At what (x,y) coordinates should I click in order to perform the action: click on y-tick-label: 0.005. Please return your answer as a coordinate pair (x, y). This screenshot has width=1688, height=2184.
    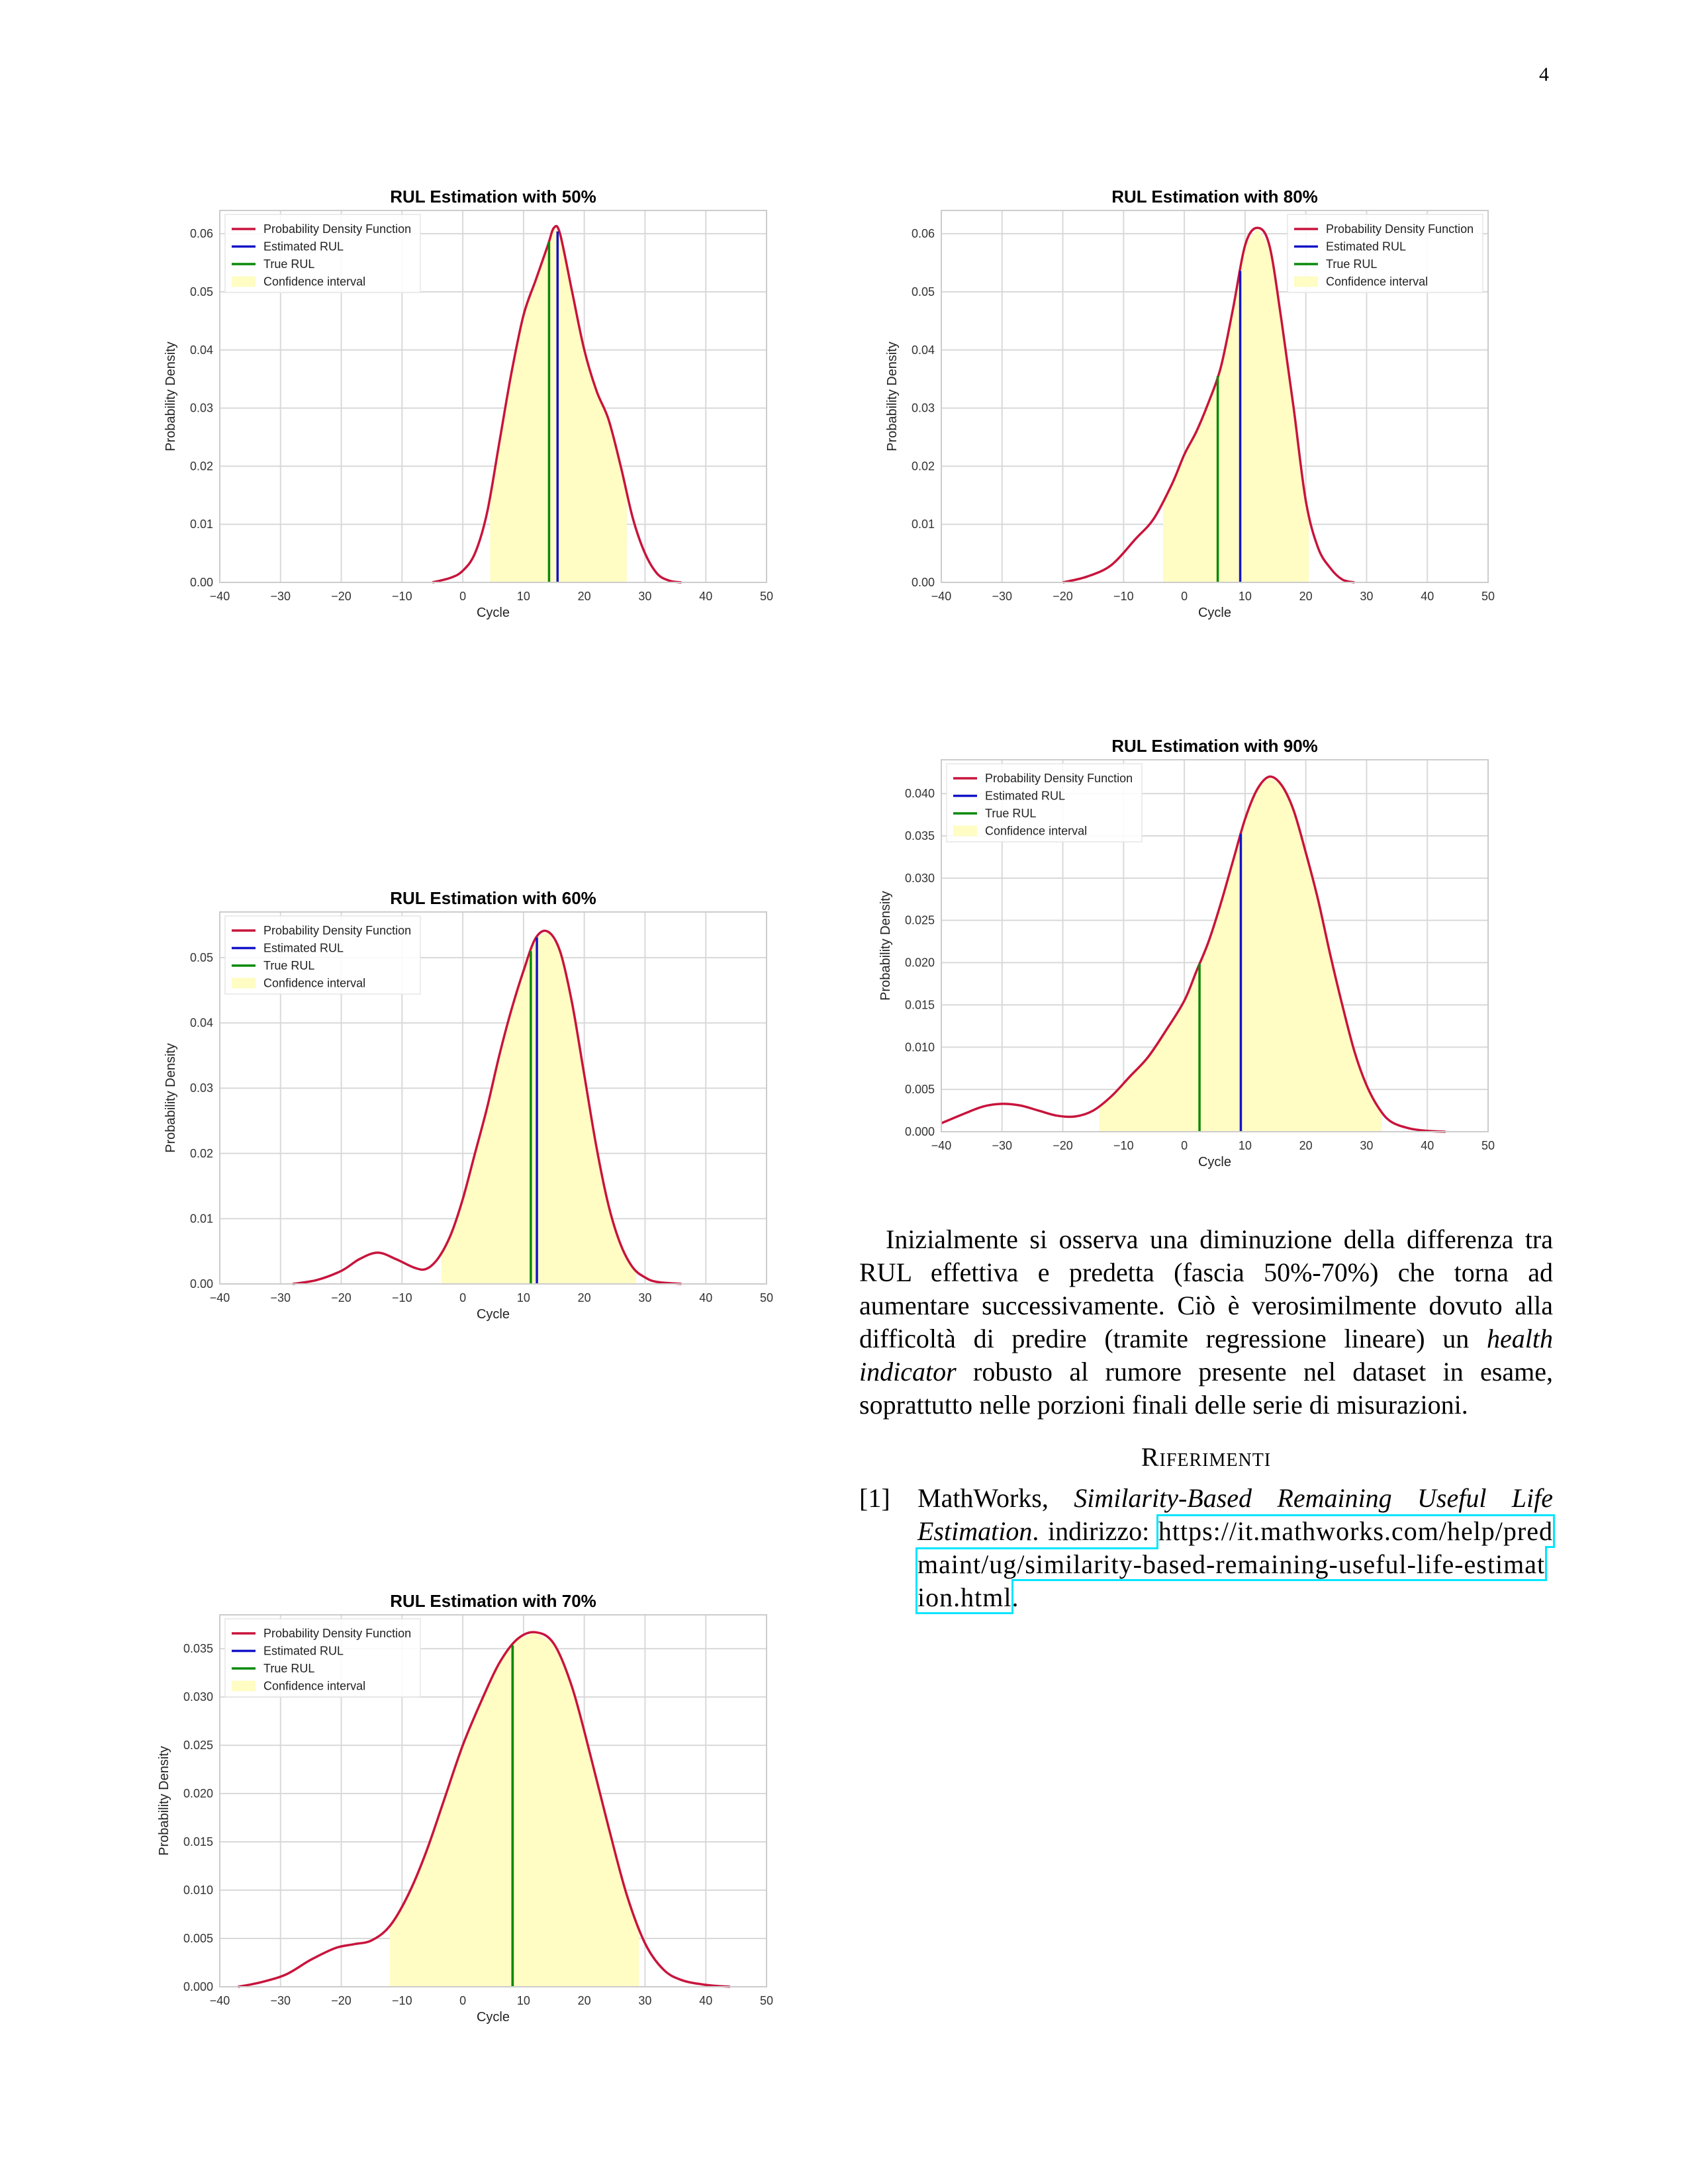
    Looking at the image, I should click on (920, 1089).